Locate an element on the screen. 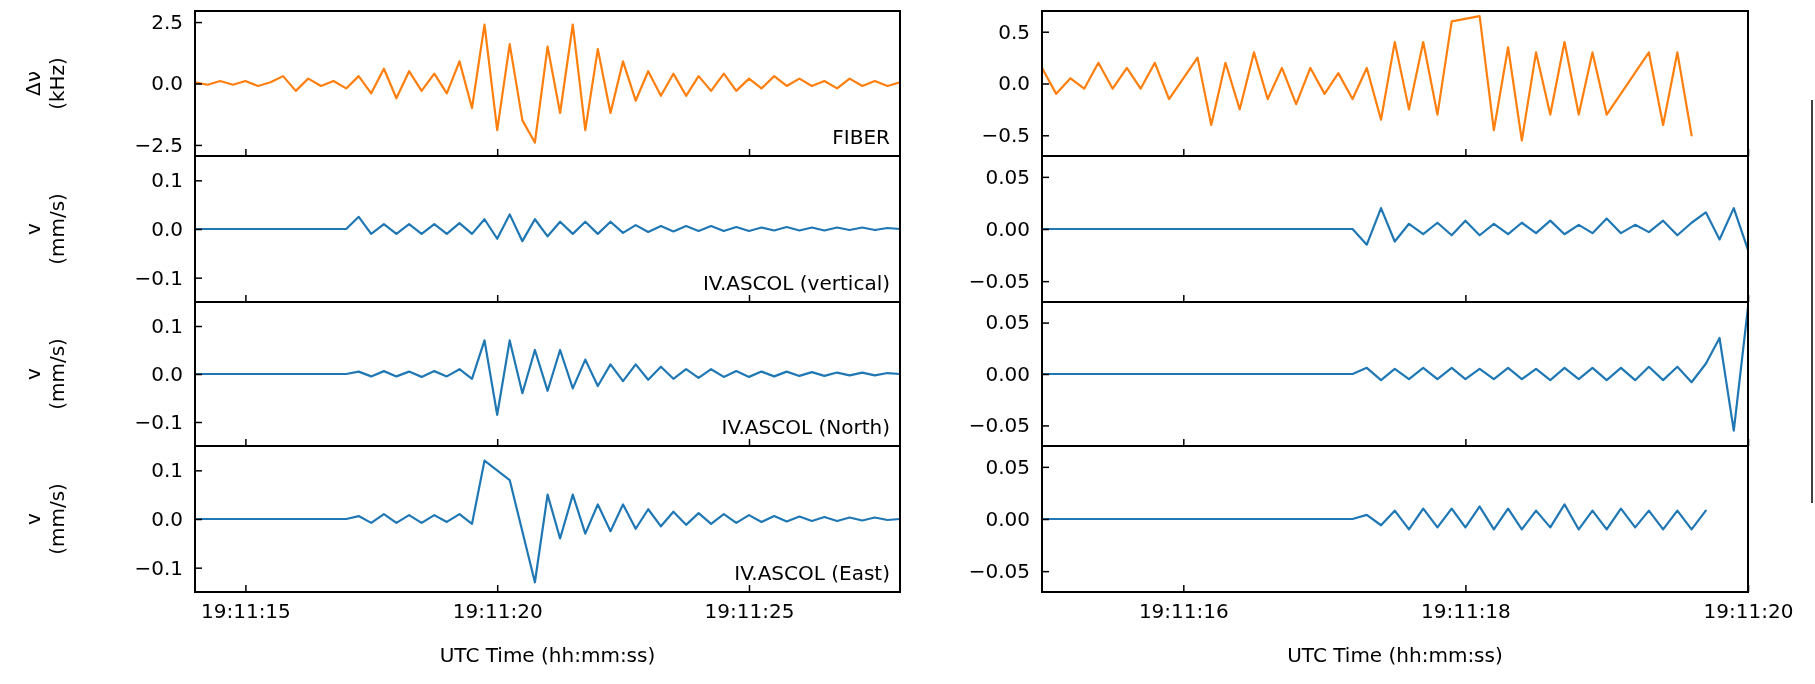  x-tick-label: 19:11:25 is located at coordinates (749, 611).